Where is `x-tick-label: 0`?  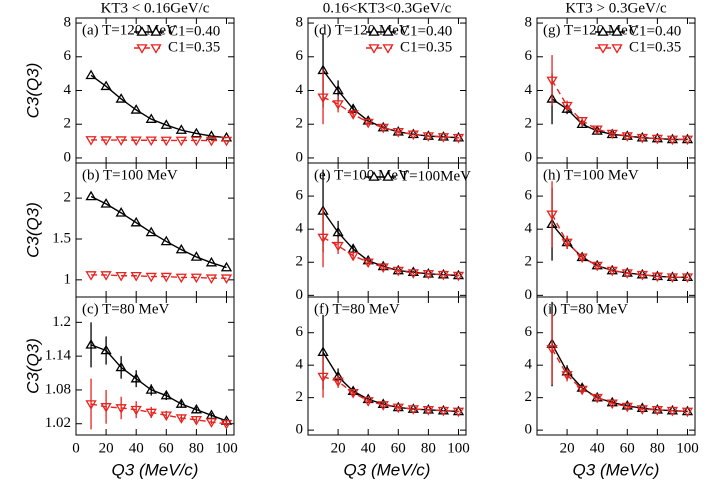 x-tick-label: 0 is located at coordinates (76, 448).